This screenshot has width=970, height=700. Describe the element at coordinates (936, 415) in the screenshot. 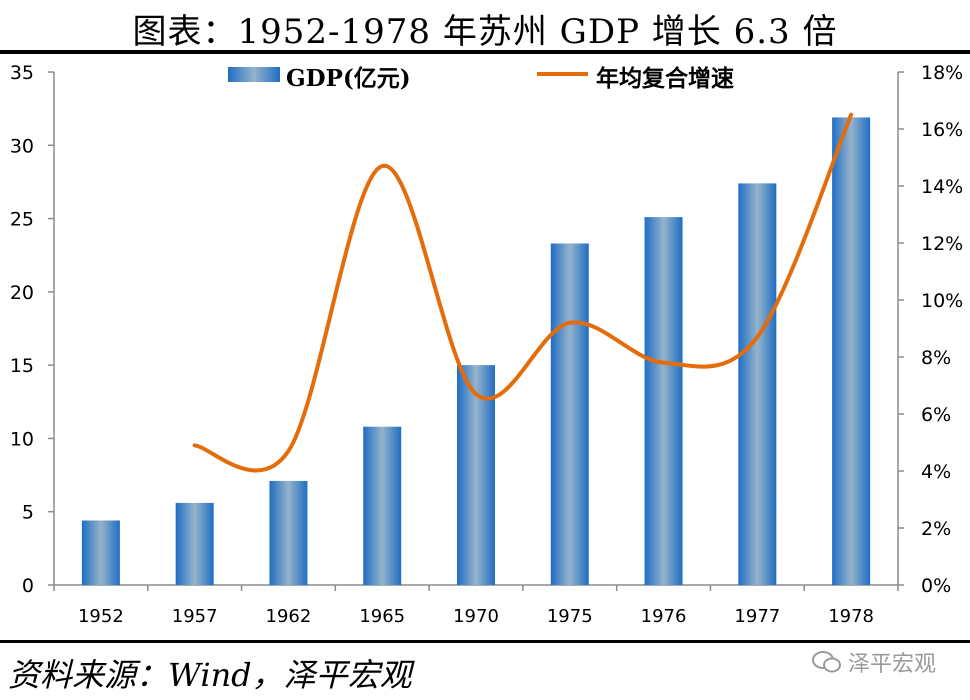

I see `right-tick-label: 6%` at that location.